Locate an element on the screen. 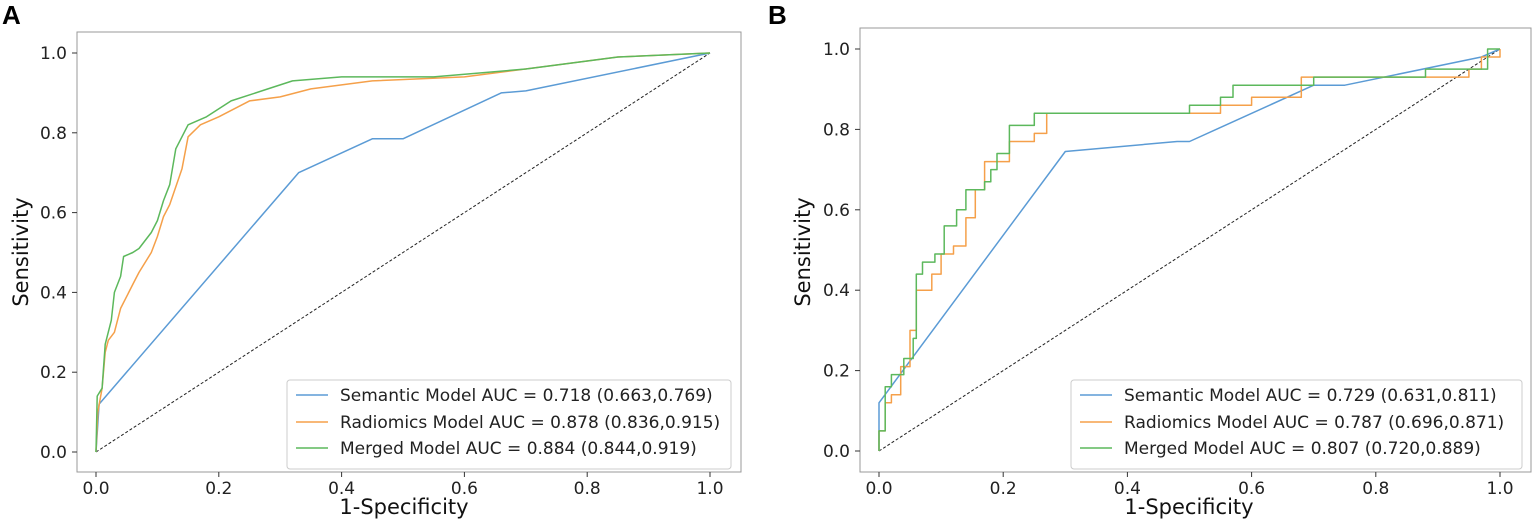 Image resolution: width=1540 pixels, height=524 pixels. panel-letter: A is located at coordinates (11, 15).